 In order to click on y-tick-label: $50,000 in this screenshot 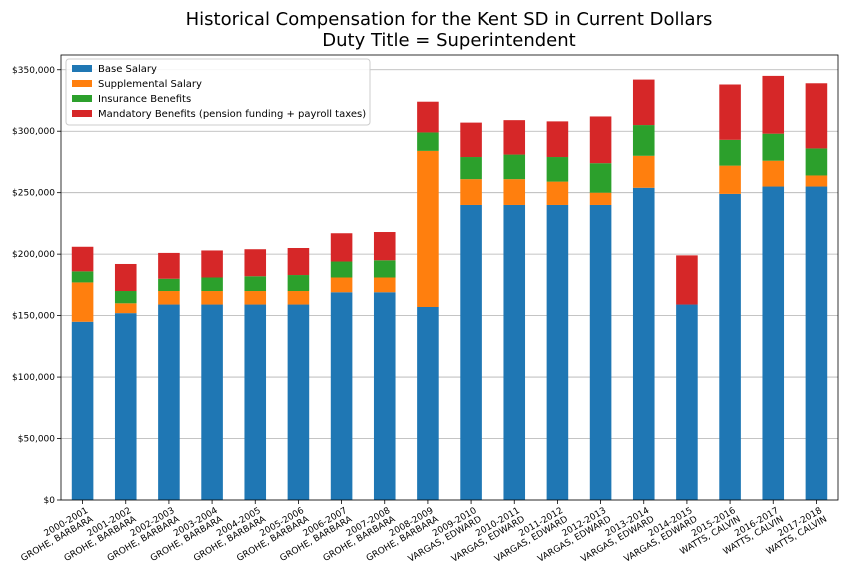, I will do `click(36, 440)`.